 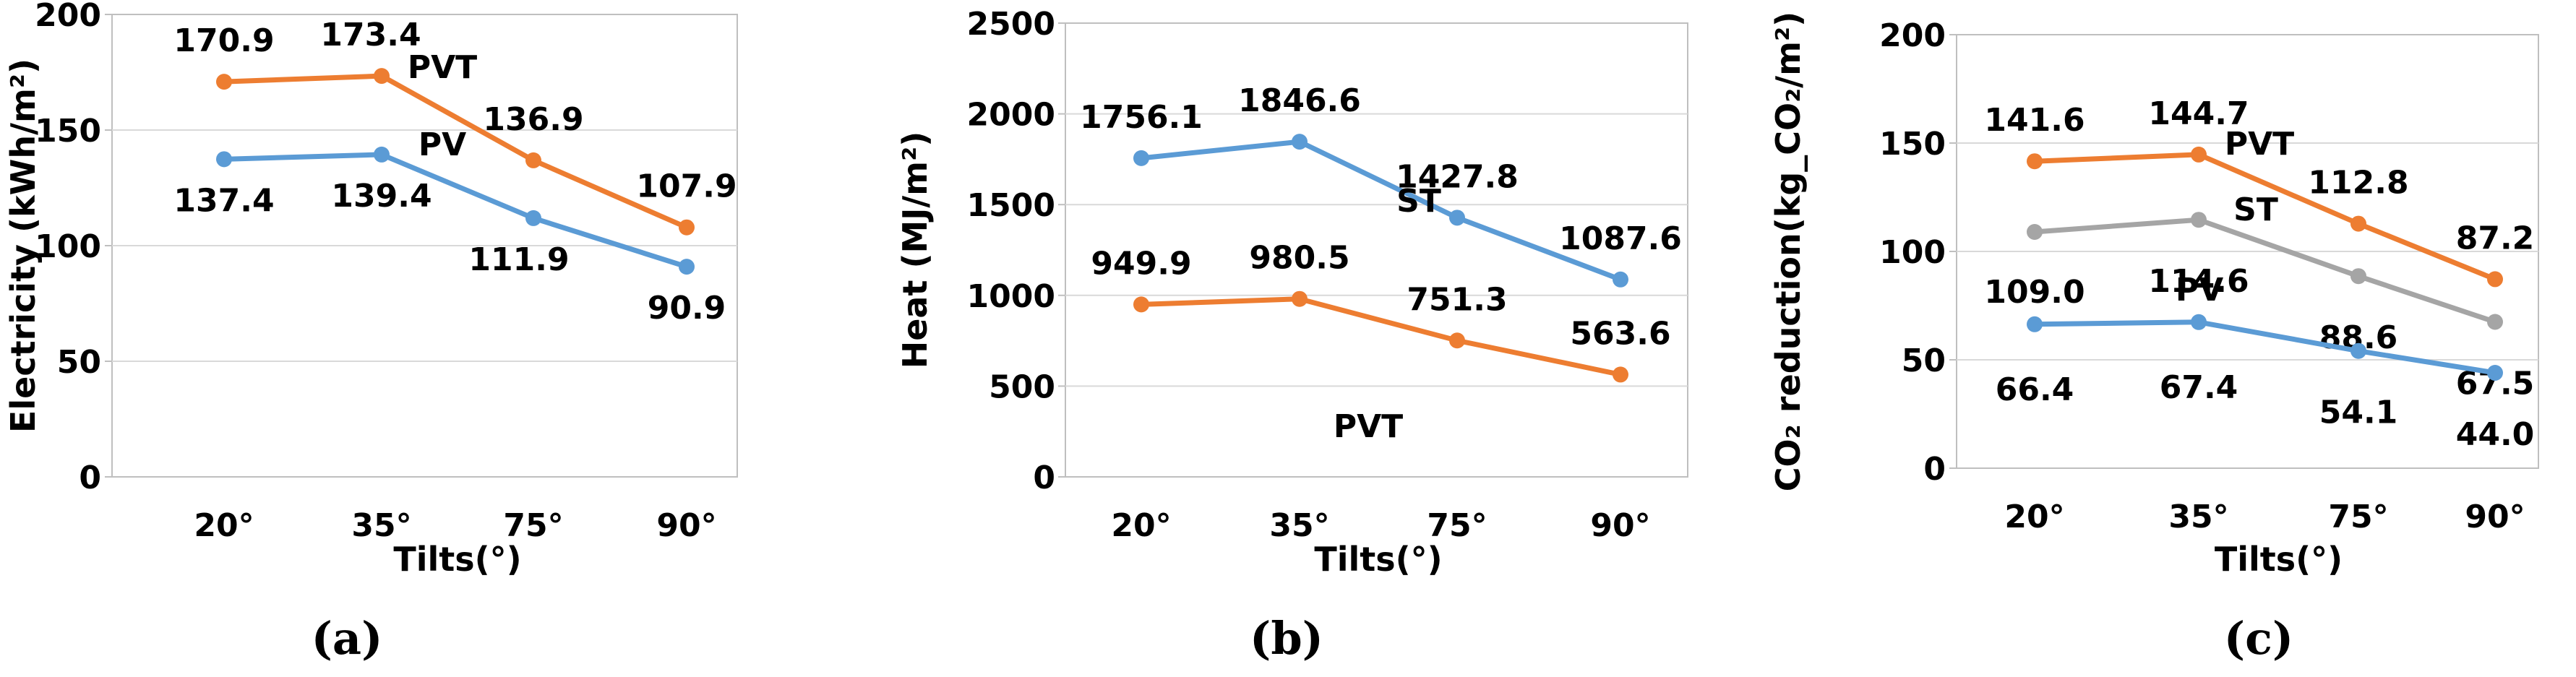 I want to click on y-tick-label: 2000, so click(x=1011, y=115).